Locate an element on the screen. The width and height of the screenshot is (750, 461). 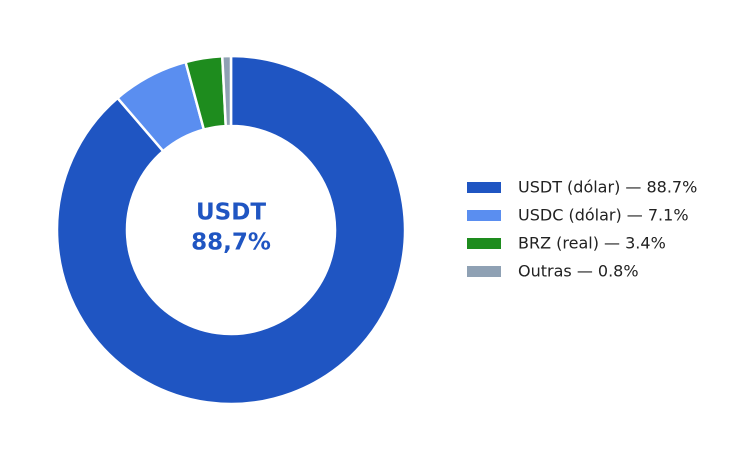
legend-label: Outras — 0.8% is located at coordinates (578, 271).